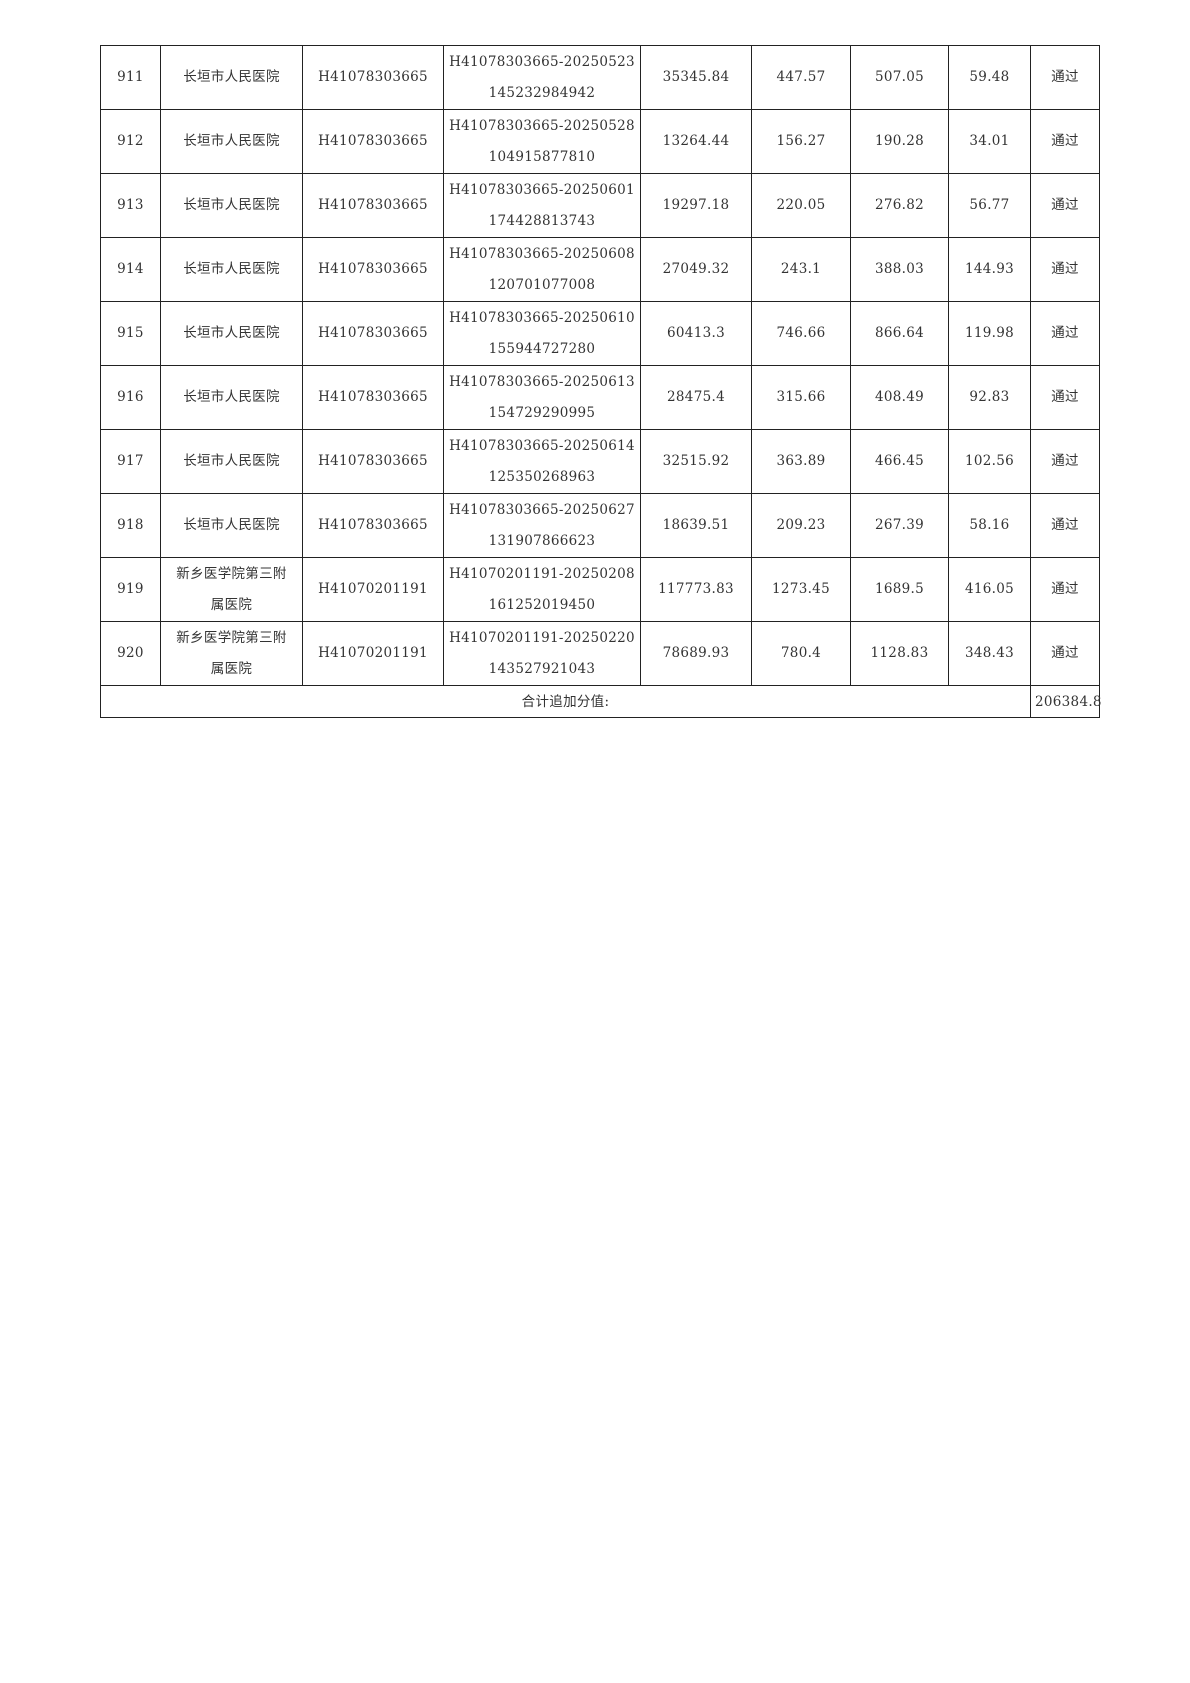  What do you see at coordinates (801, 77) in the screenshot?
I see `cell-v1: 447.57` at bounding box center [801, 77].